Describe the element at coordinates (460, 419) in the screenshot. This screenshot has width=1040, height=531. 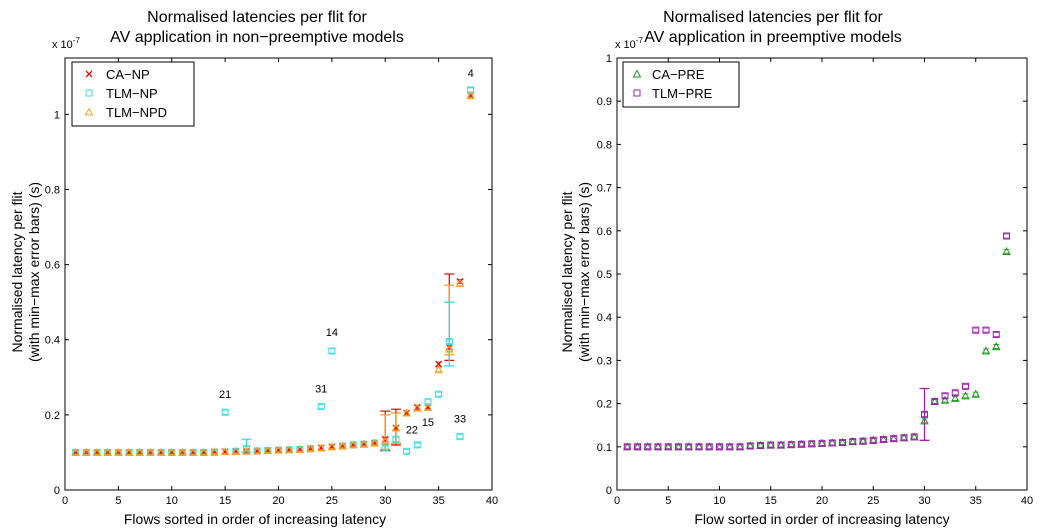
I see `point-annotation: 33` at that location.